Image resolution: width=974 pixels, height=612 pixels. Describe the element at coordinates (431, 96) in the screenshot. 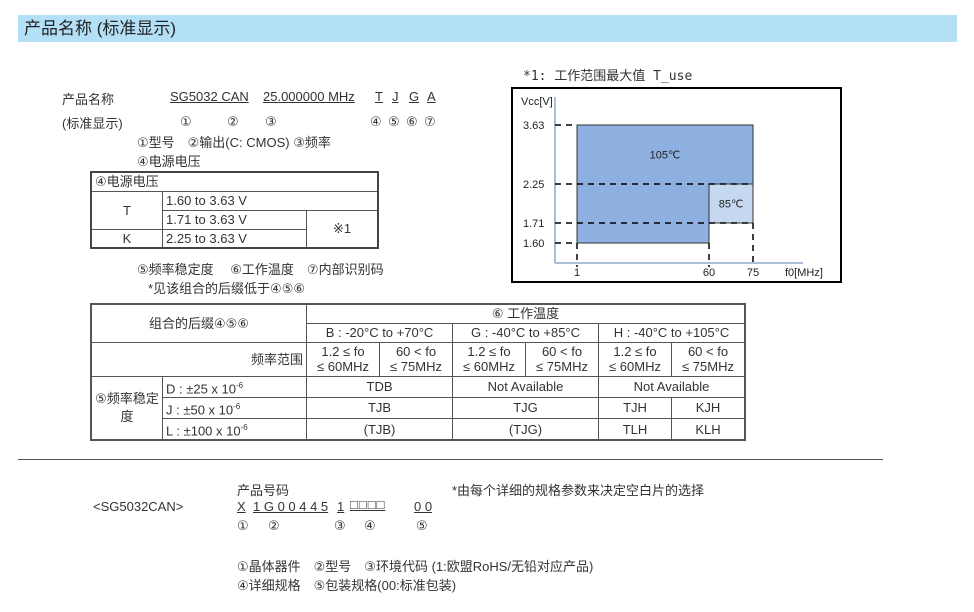

I see `part-id: A` at that location.